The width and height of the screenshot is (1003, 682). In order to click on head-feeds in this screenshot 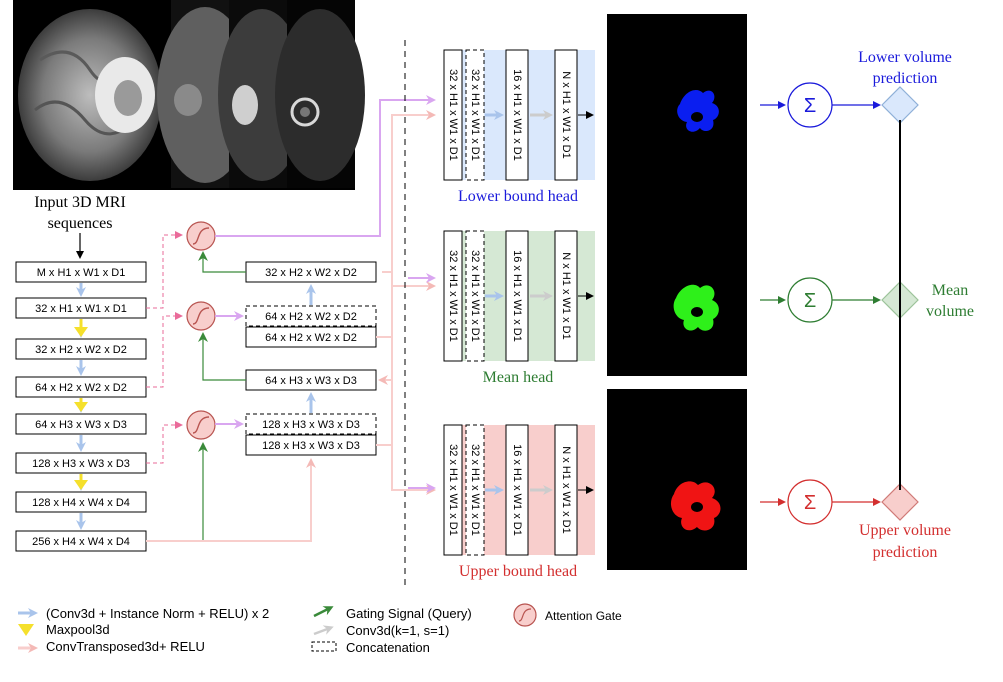, I will do `click(325, 294)`.